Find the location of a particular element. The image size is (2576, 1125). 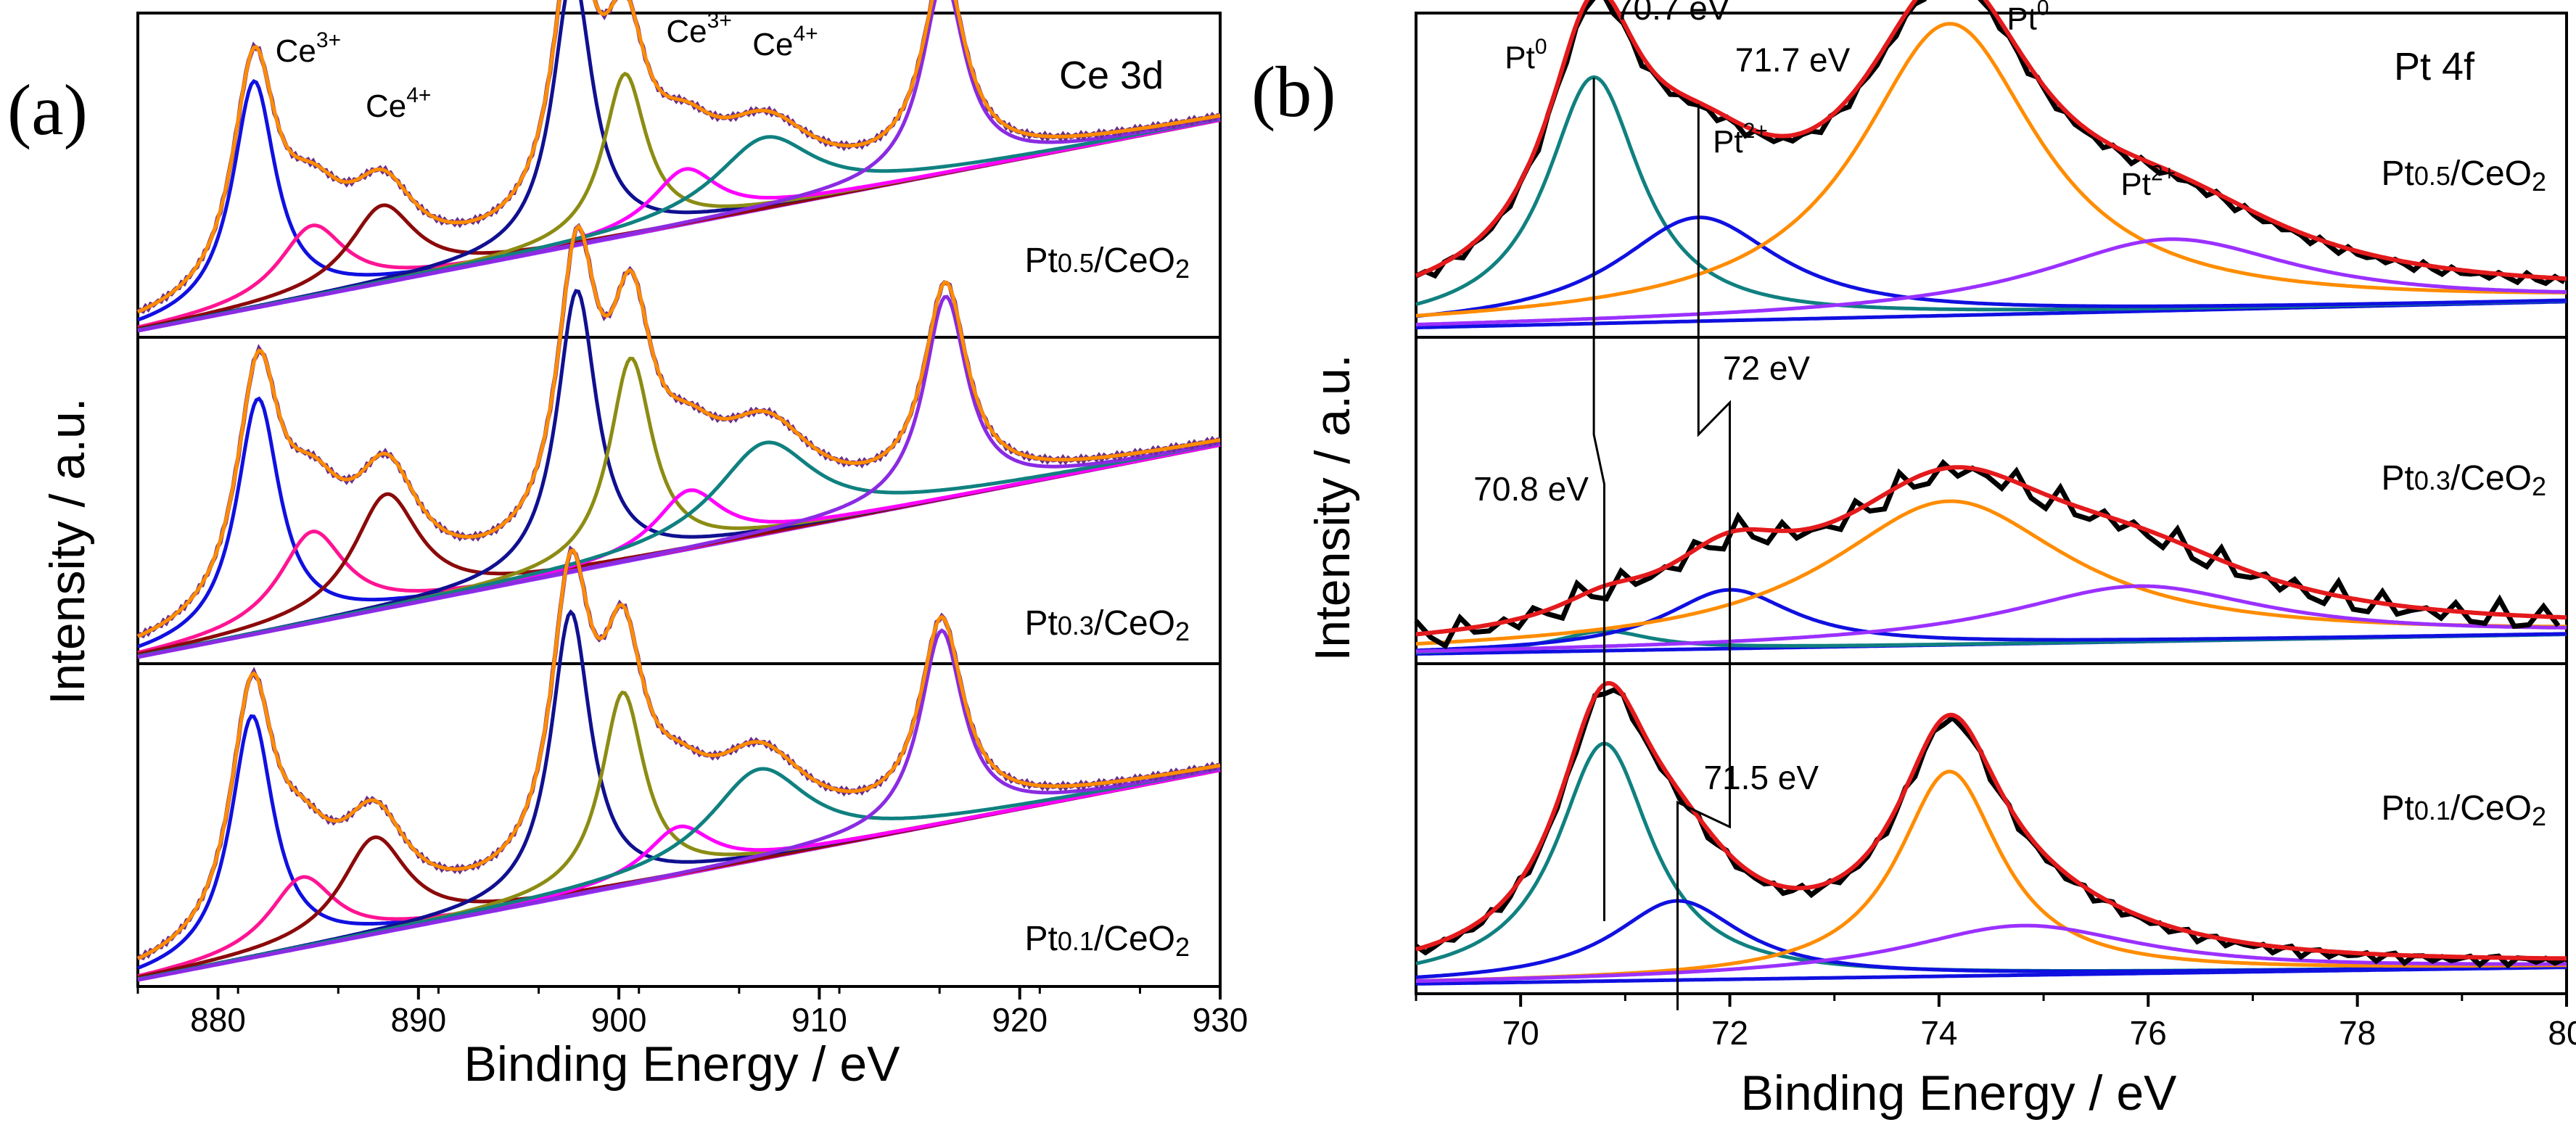

x-tick-label: 78 is located at coordinates (2357, 1033).